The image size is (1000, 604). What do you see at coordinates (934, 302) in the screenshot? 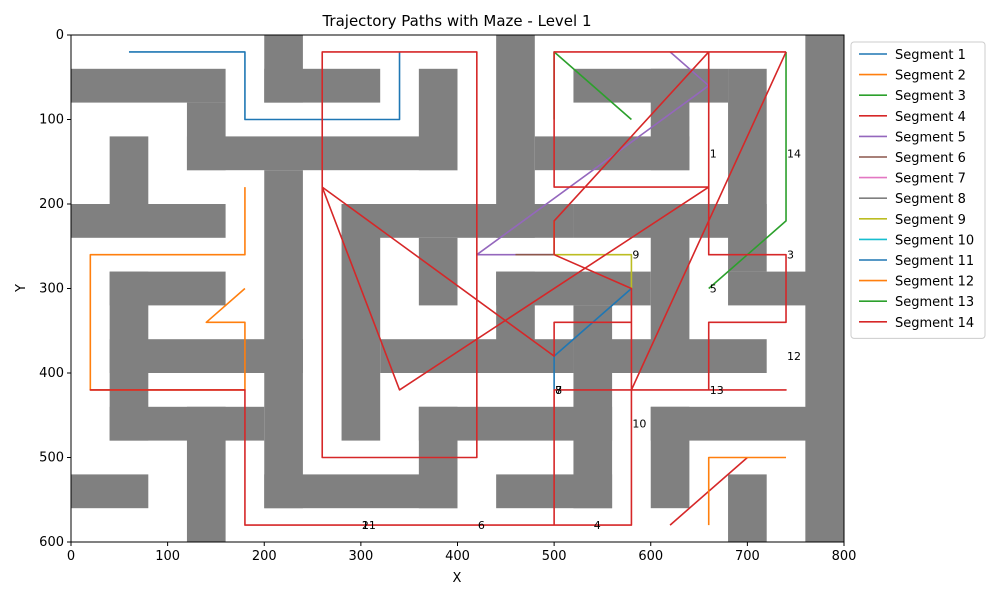
I see `legend-label: Segment 13` at bounding box center [934, 302].